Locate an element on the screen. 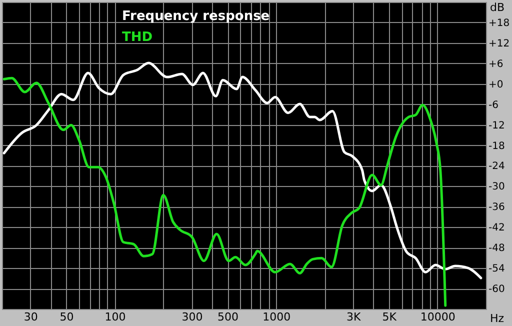  y-tick-label: -12 is located at coordinates (496, 126).